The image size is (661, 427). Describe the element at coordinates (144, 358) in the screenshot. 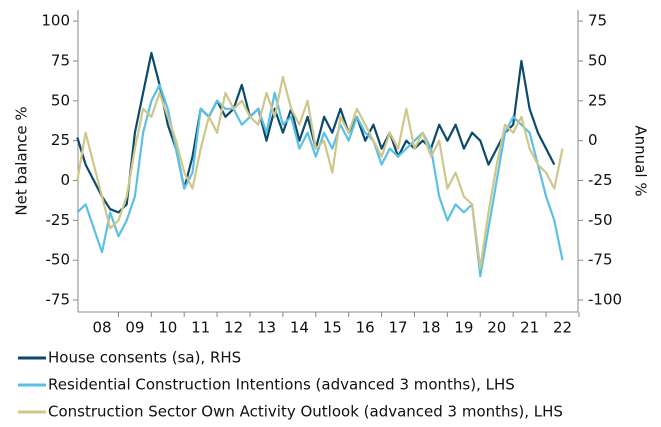

I see `legend-label: House consents (sa), RHS` at that location.